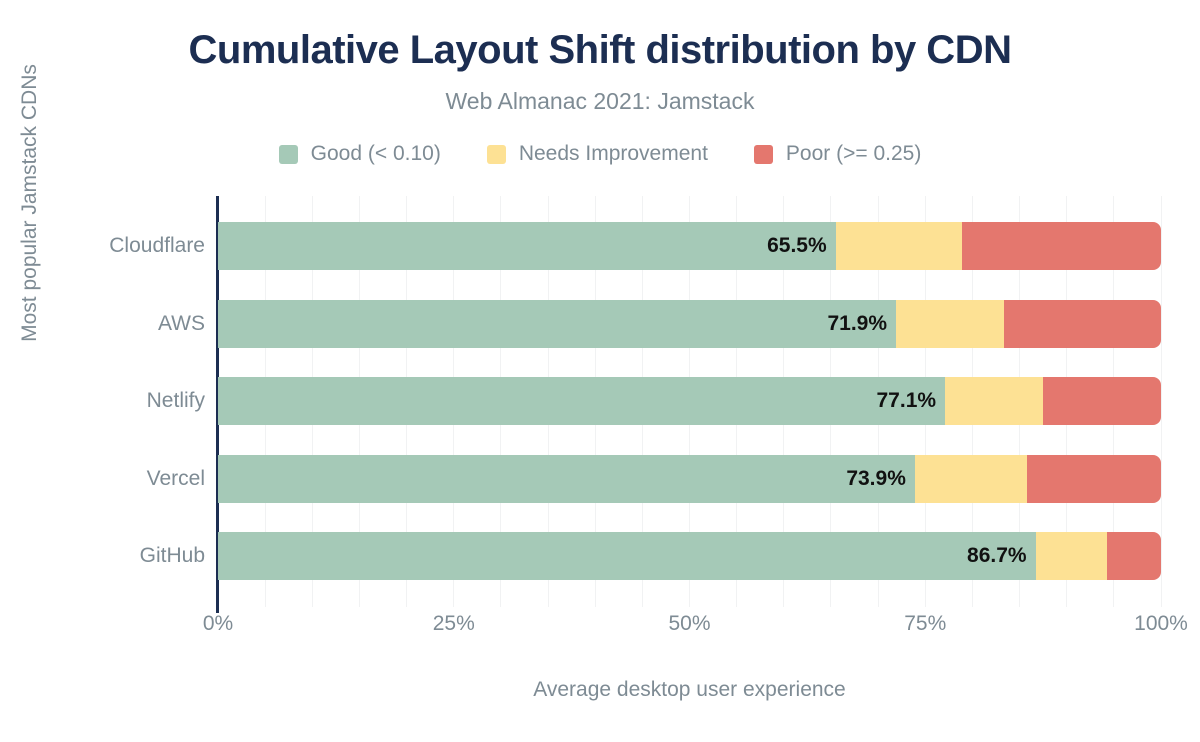 This screenshot has height=742, width=1200. Describe the element at coordinates (853, 153) in the screenshot. I see `legend-label: Poor (>= 0.25)` at that location.